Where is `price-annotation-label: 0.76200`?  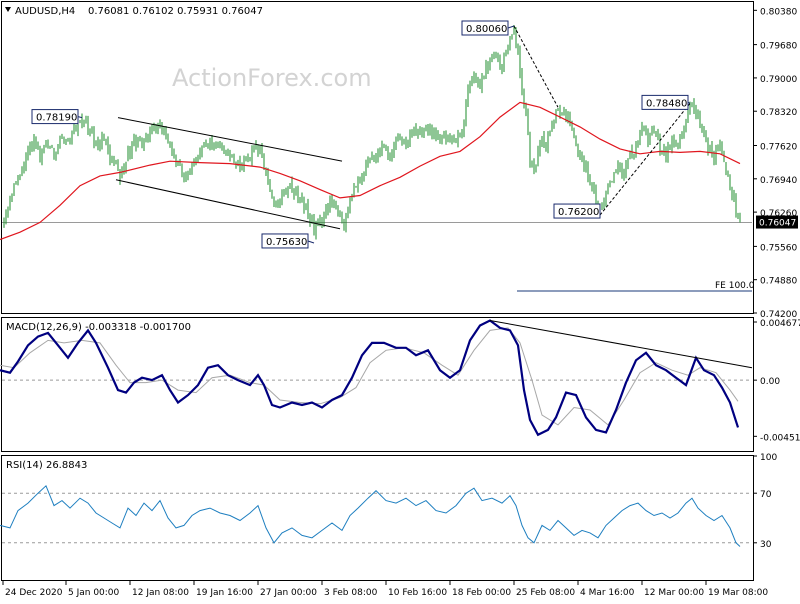
price-annotation-label: 0.76200 is located at coordinates (578, 212).